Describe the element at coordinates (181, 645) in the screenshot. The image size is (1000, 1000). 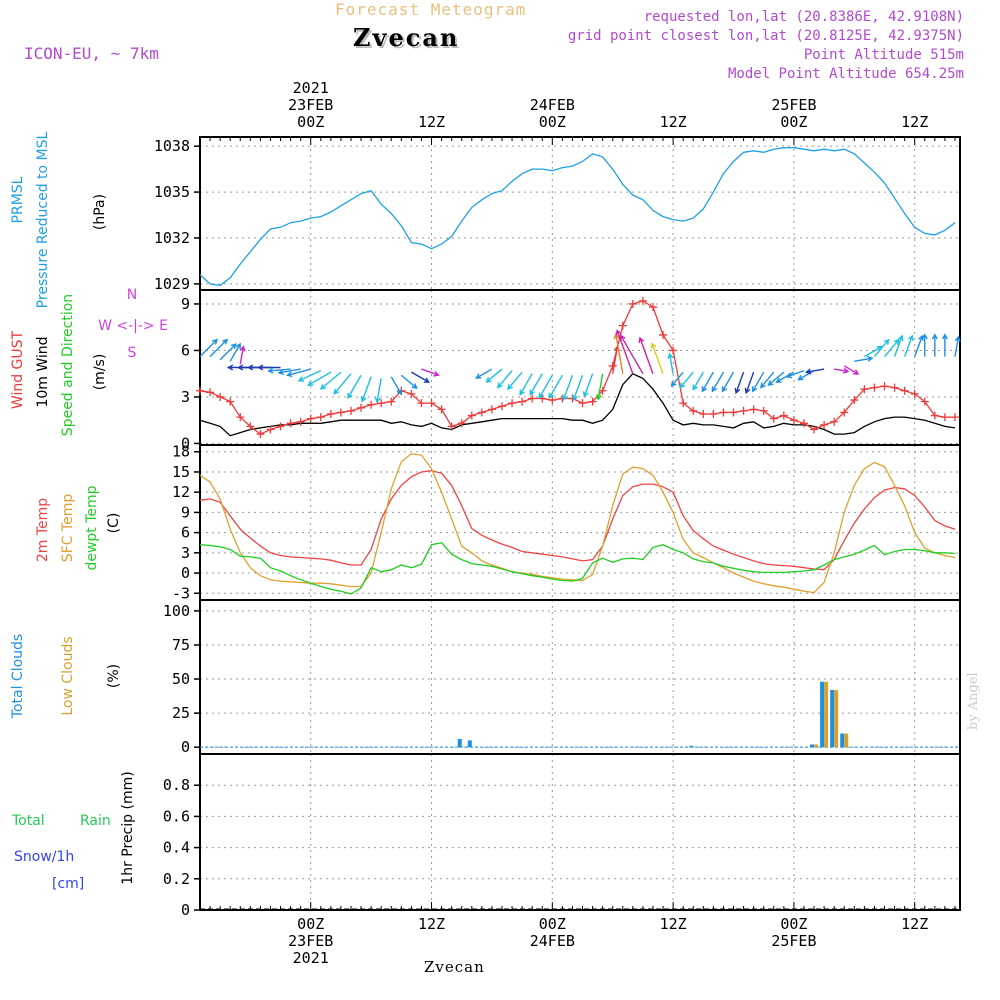
I see `ytick-label-clouds: 75` at that location.